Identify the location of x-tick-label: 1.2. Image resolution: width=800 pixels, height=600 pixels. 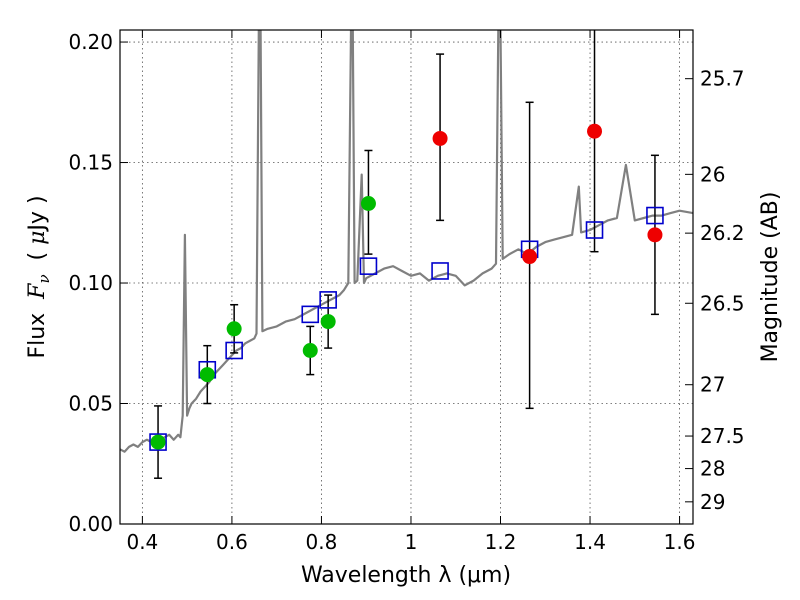
(501, 542).